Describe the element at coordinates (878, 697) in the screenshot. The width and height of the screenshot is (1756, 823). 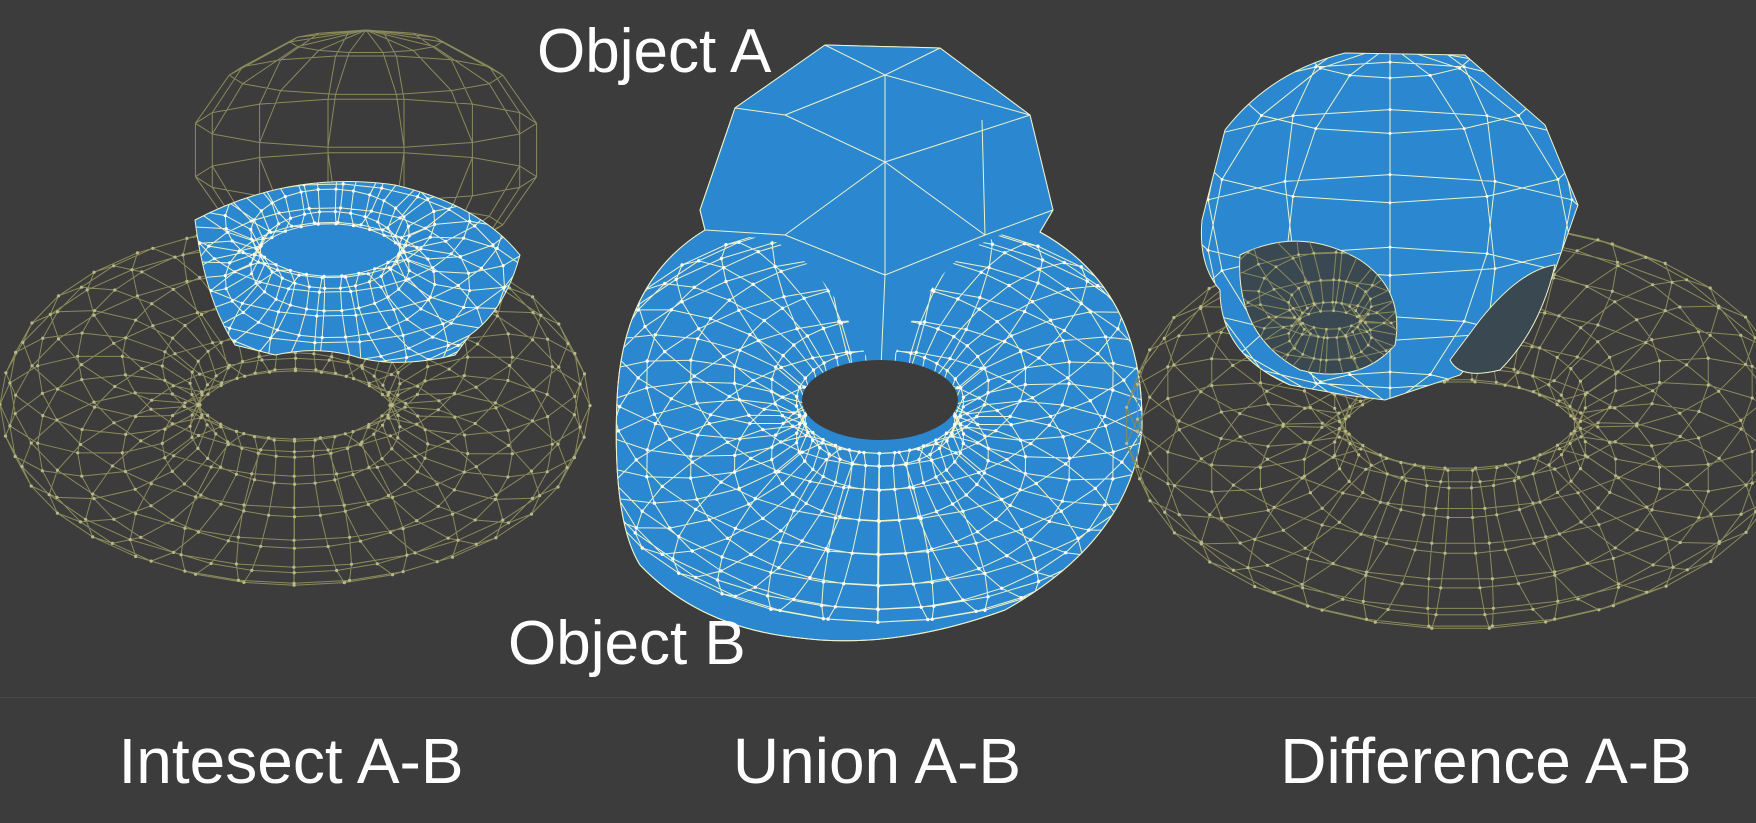
I see `caption-divider` at that location.